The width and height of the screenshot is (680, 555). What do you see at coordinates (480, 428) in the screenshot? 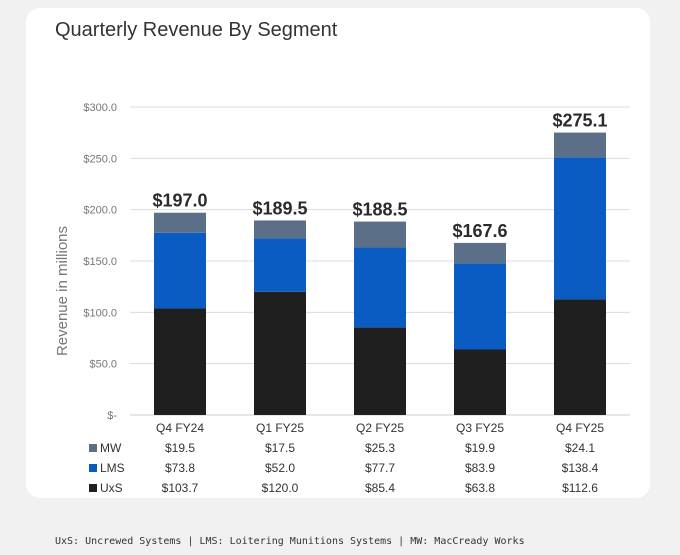
I see `x-tick-label: Q3 FY25` at bounding box center [480, 428].